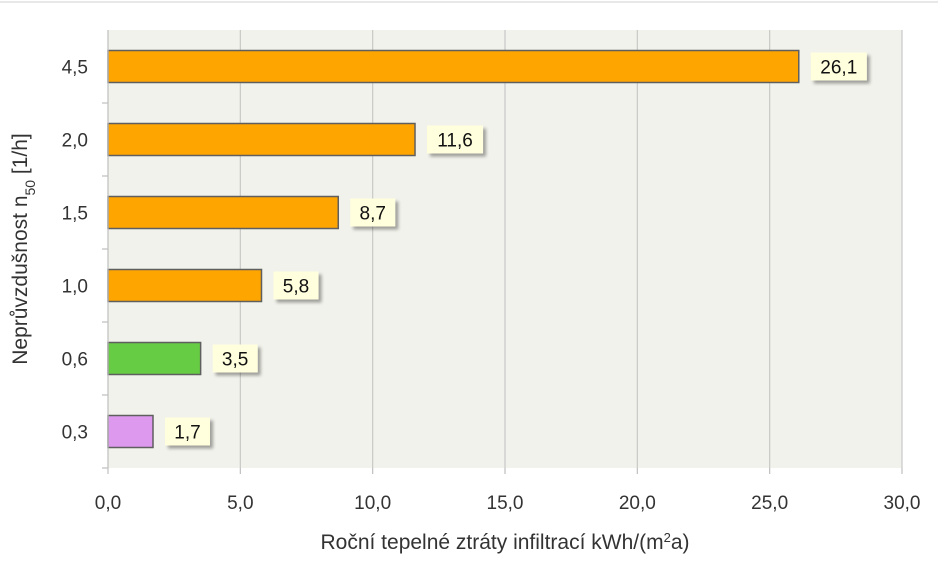 Image resolution: width=938 pixels, height=561 pixels. I want to click on data-label: 3,5, so click(235, 358).